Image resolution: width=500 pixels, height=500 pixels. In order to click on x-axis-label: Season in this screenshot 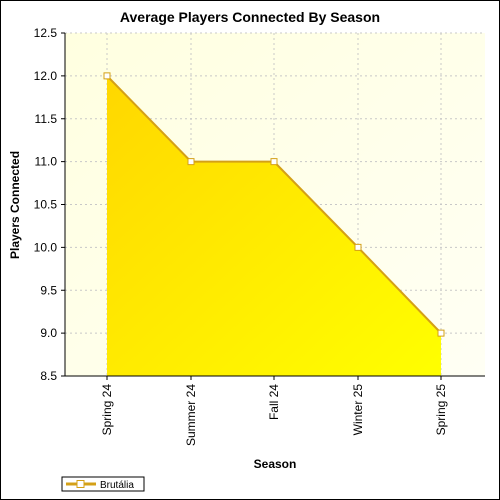, I will do `click(275, 464)`.